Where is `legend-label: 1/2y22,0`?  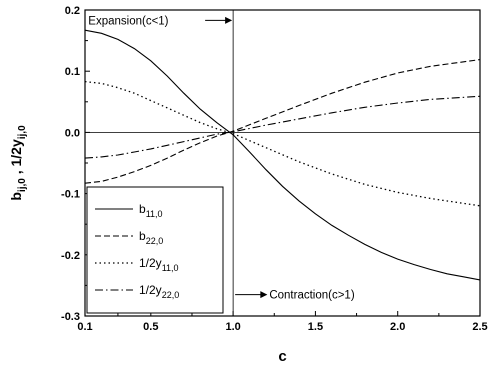
legend-label: 1/2y22,0 is located at coordinates (159, 291).